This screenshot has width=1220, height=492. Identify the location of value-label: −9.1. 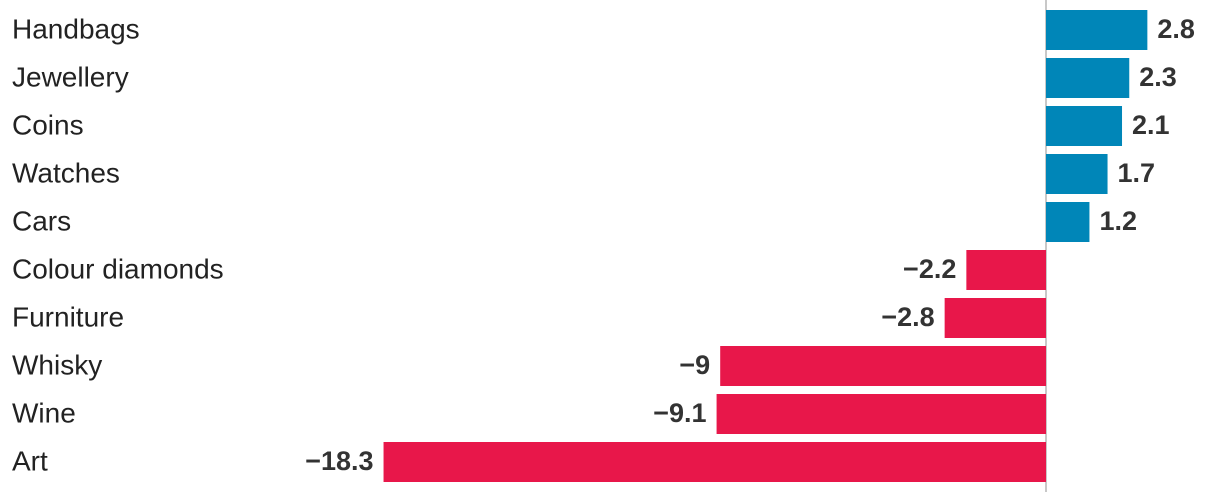
(679, 413).